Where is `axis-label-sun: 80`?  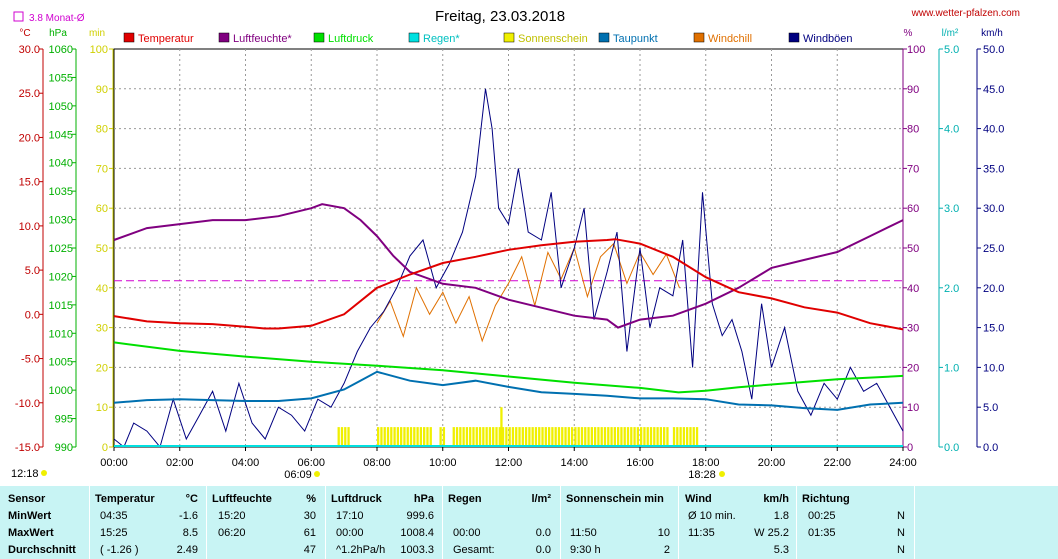 axis-label-sun: 80 is located at coordinates (102, 130).